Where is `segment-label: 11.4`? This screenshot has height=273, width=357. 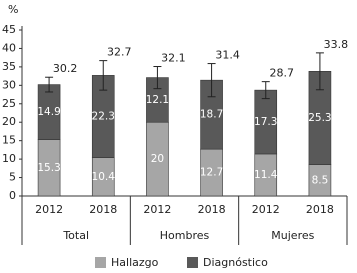
segment-label: 11.4 is located at coordinates (266, 175).